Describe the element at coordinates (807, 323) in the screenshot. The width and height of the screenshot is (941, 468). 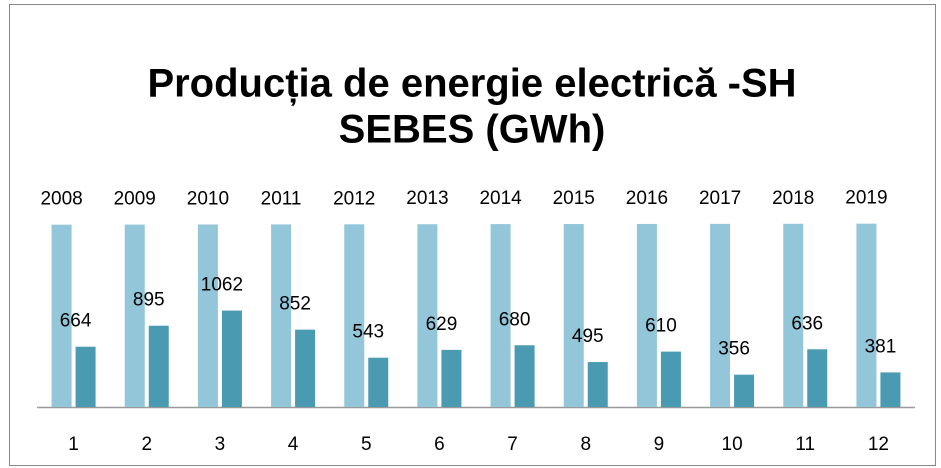
I see `data-label: 636` at that location.